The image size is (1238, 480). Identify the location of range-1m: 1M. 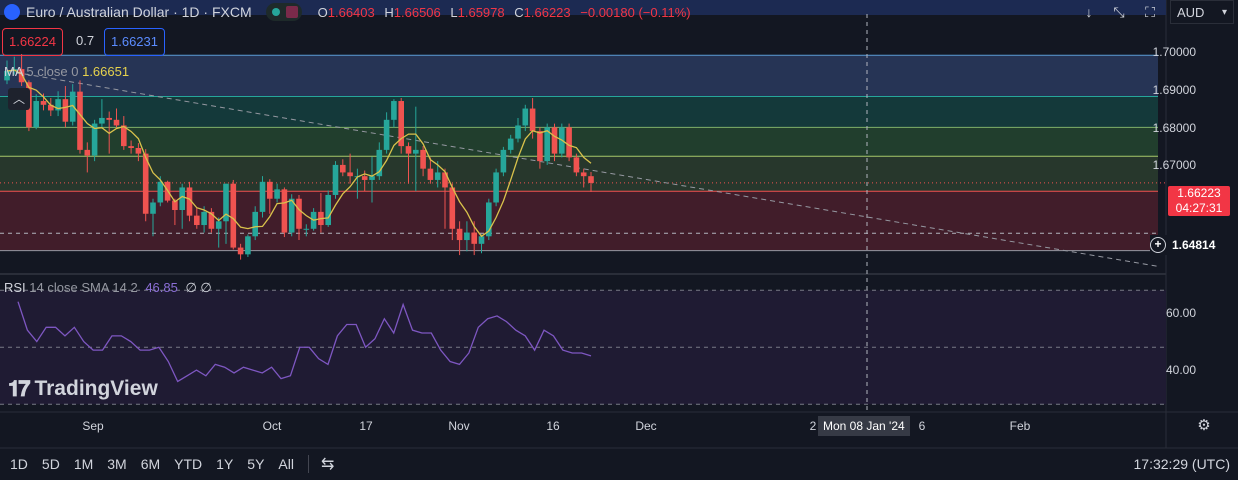
(83, 464).